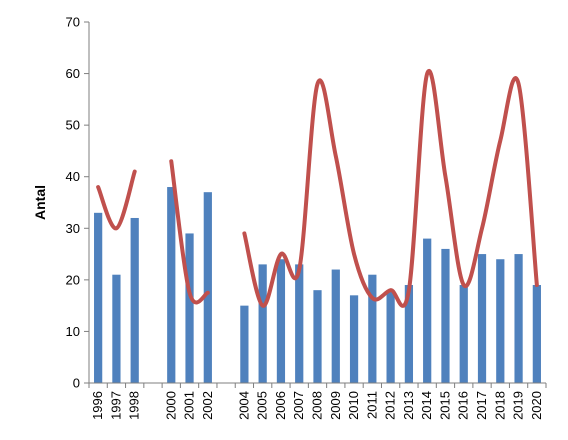 The image size is (568, 440). I want to click on y-tick-label: 40, so click(73, 176).